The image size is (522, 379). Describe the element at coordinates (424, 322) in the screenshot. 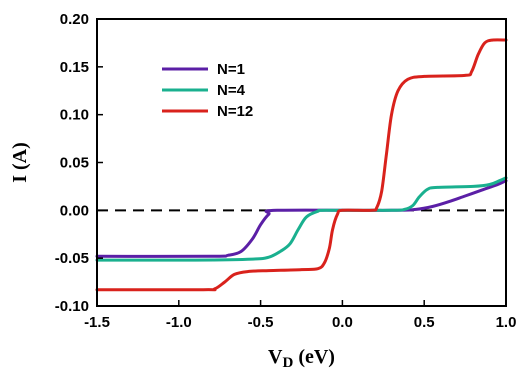

I see `x-tick-label: 0.5` at that location.